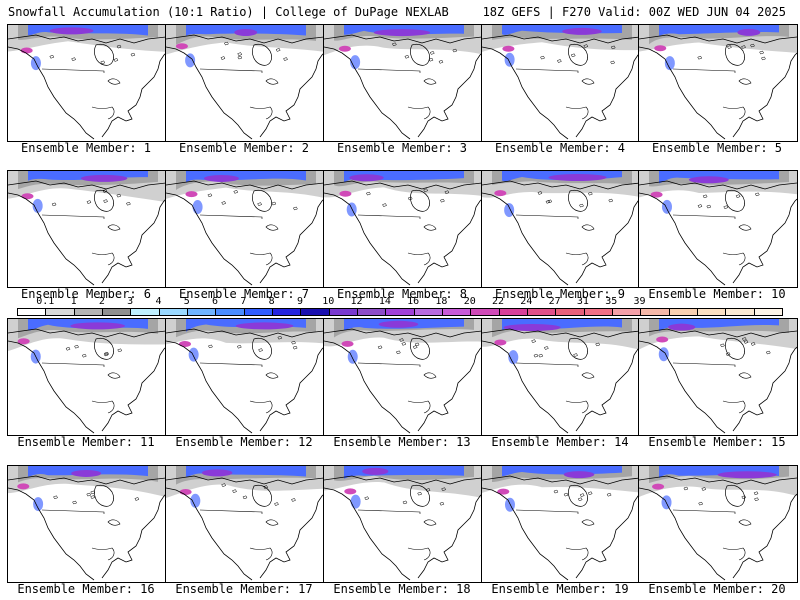 The width and height of the screenshot is (800, 600). What do you see at coordinates (86, 294) in the screenshot?
I see `ensemble-member-label: Ensemble Member: 6` at bounding box center [86, 294].